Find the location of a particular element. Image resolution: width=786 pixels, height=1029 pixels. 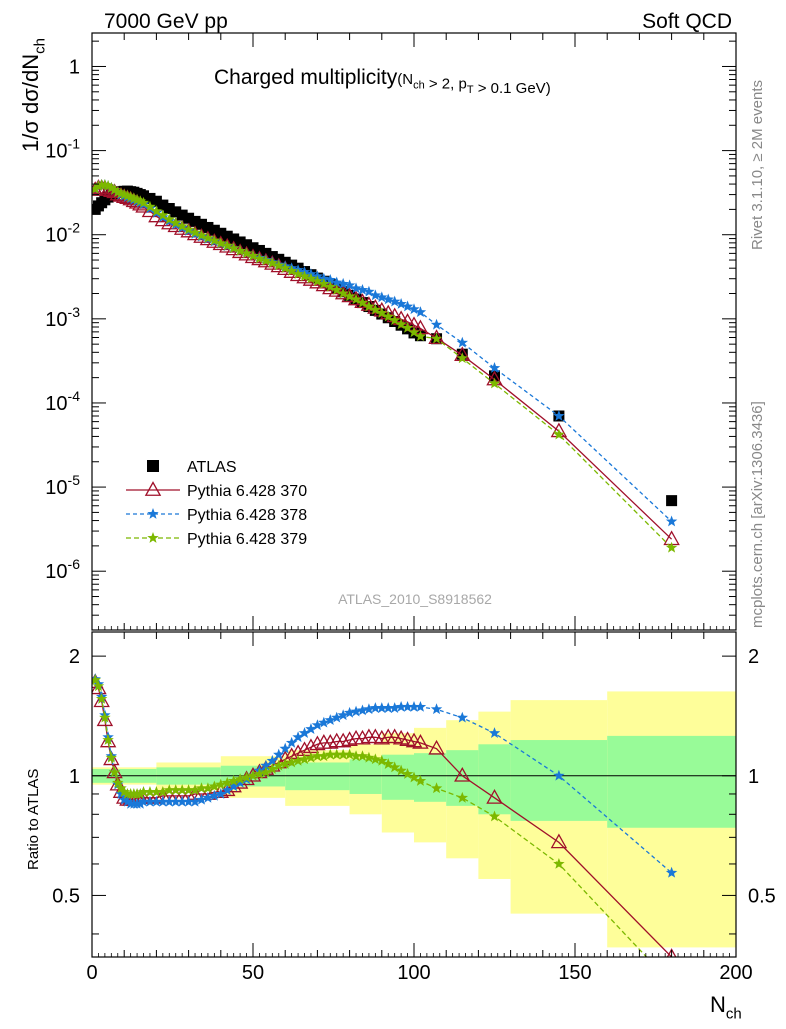

y-tick-label-top-6: 10⁻⁶ is located at coordinates (62, 569).